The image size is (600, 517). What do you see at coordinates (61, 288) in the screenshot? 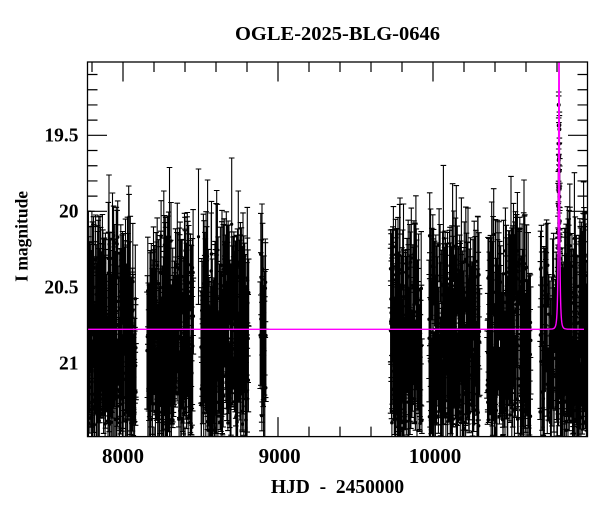
I see `svg-text: 20.5` at bounding box center [61, 288].